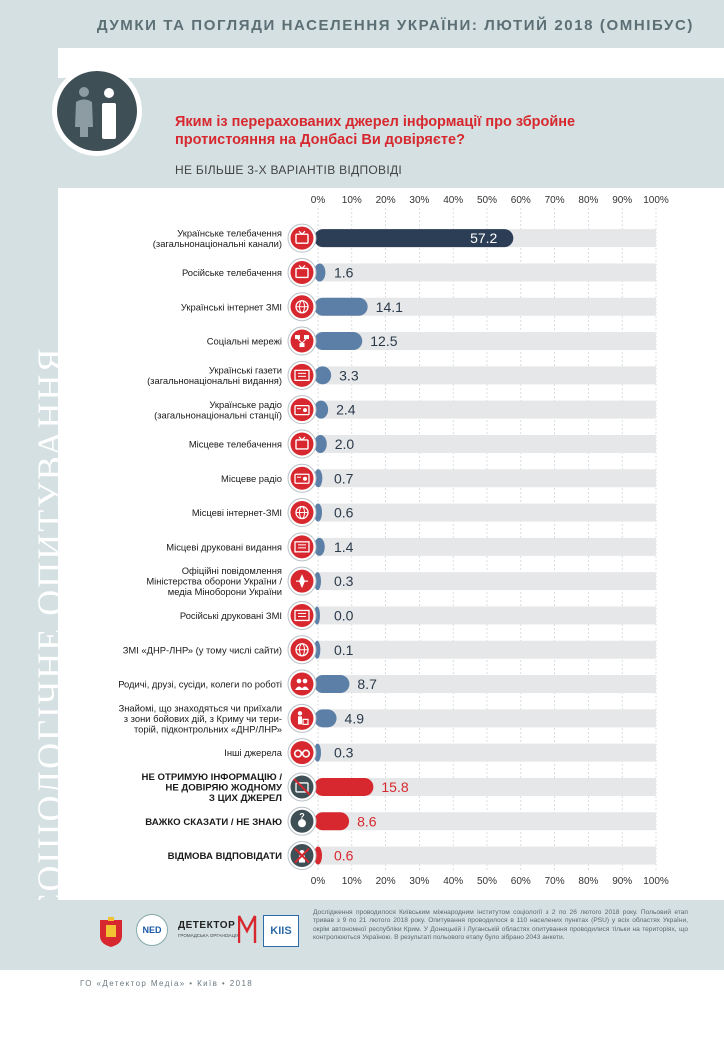  What do you see at coordinates (344, 615) in the screenshot?
I see `value-label: 0.0` at bounding box center [344, 615].